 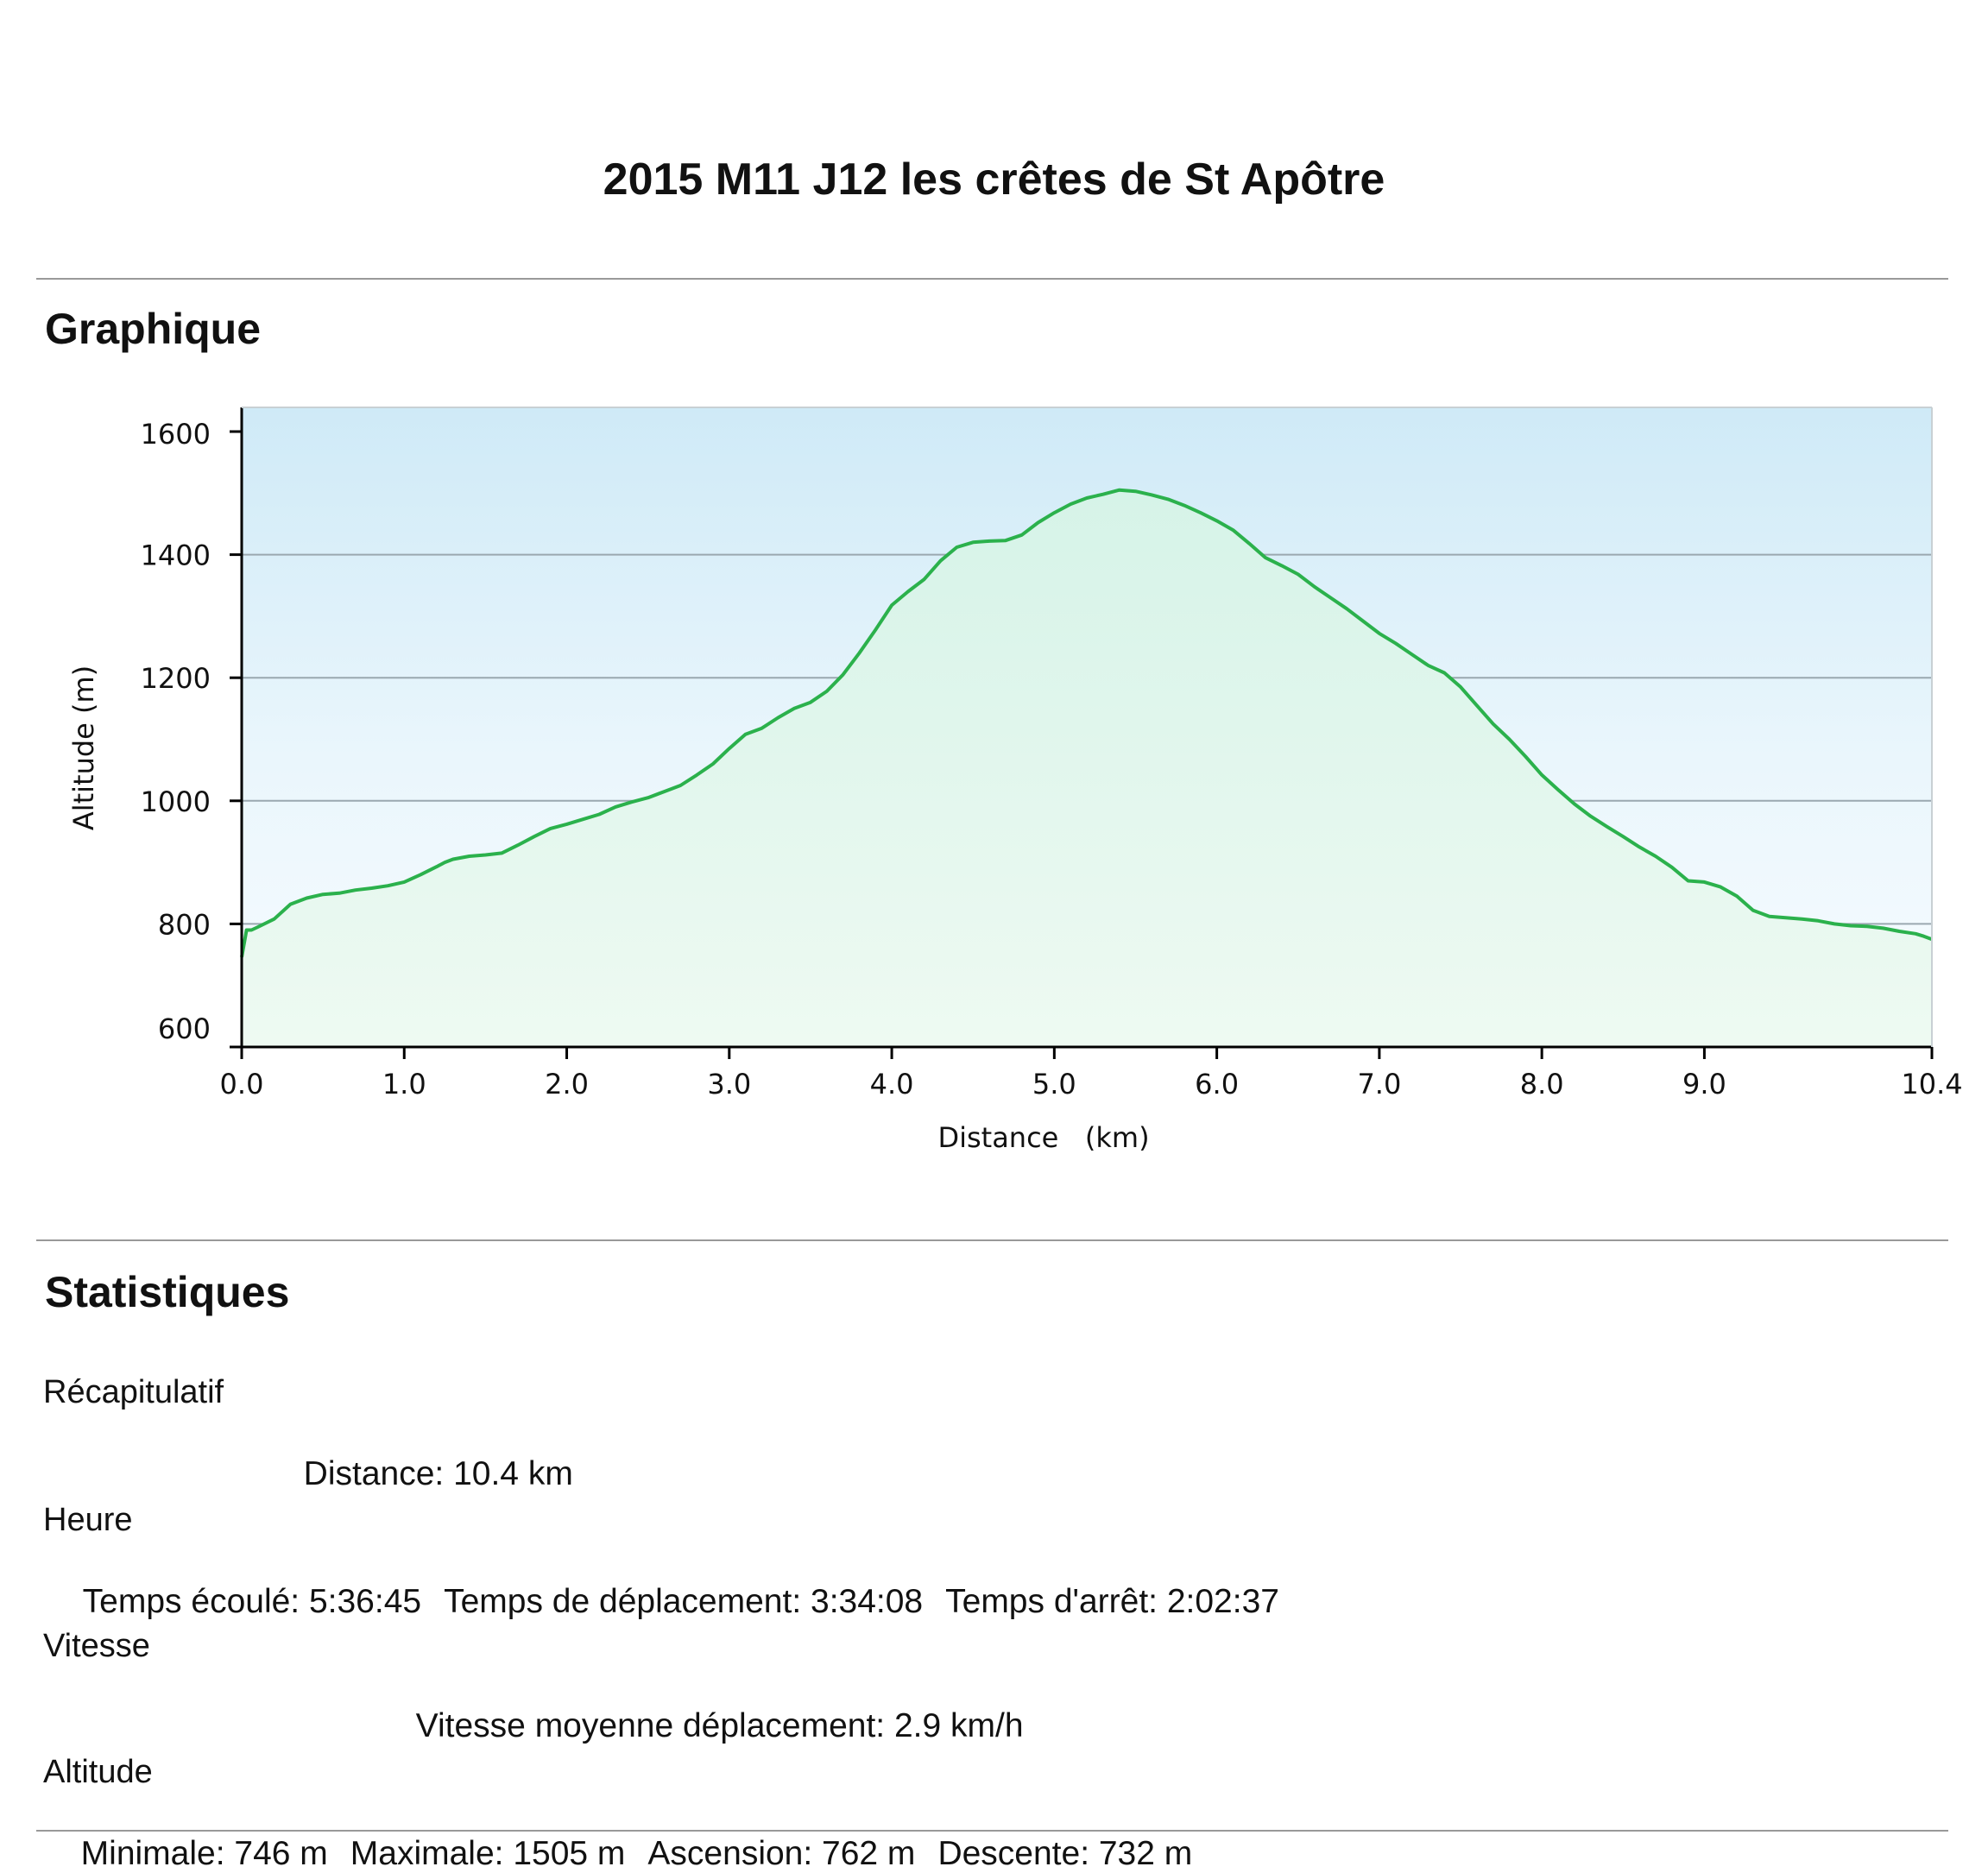 What do you see at coordinates (567, 1084) in the screenshot?
I see `x-tick-label: 2.0` at bounding box center [567, 1084].